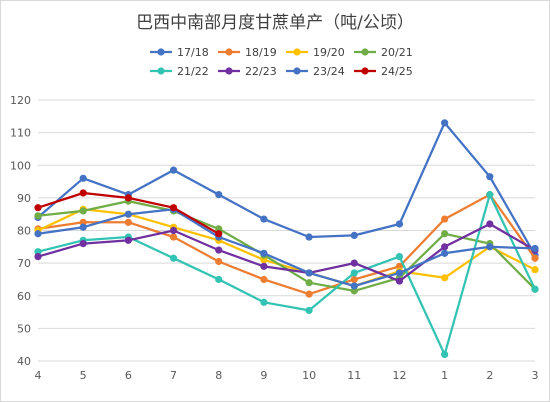 This screenshot has height=402, width=550. Describe the element at coordinates (383, 71) in the screenshot. I see `legend-item: 24/25` at that location.